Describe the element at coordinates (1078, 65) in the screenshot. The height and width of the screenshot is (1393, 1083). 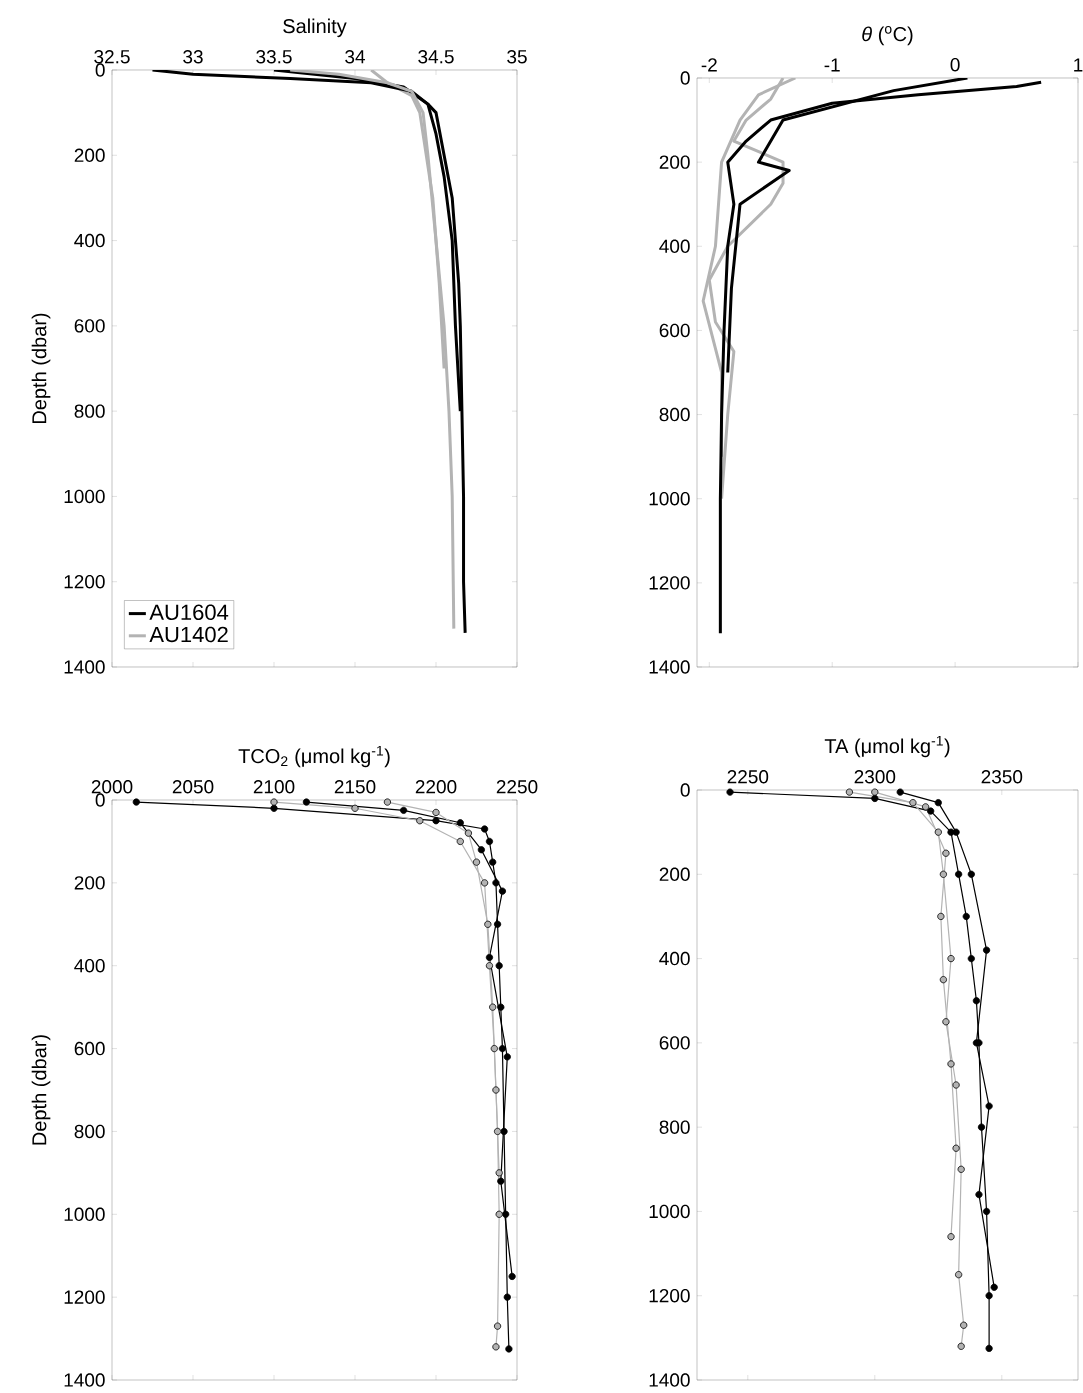
I see `x-tick-label: 1` at that location.